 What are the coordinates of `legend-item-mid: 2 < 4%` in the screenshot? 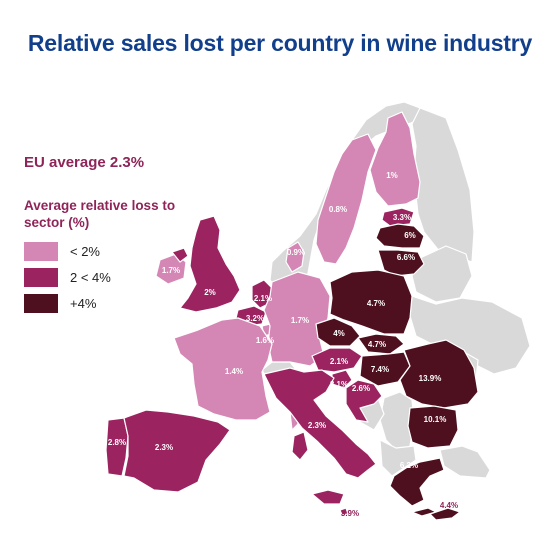 It's located at (67, 277).